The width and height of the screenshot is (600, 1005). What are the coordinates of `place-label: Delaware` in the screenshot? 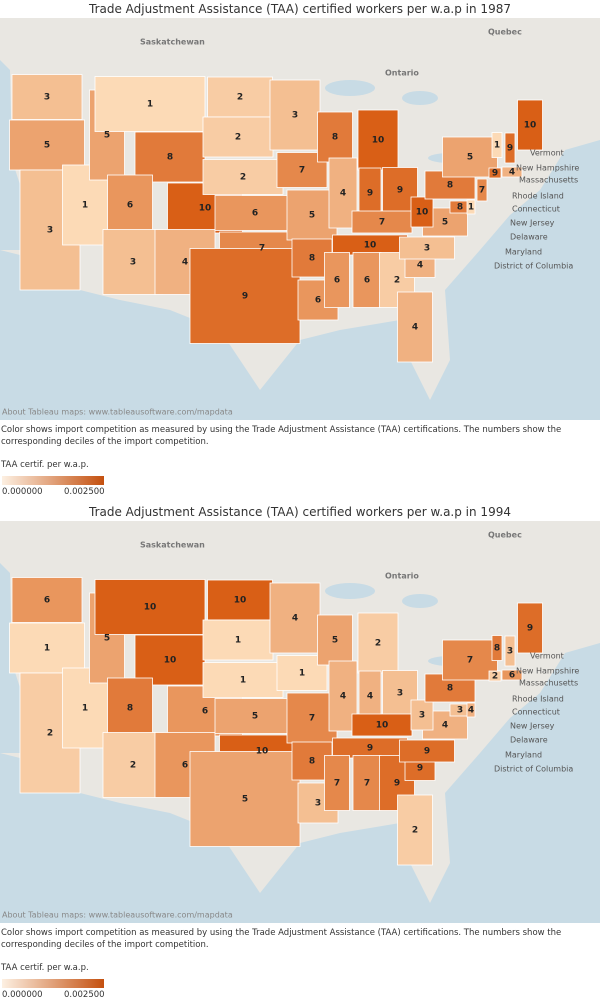 It's located at (529, 740).